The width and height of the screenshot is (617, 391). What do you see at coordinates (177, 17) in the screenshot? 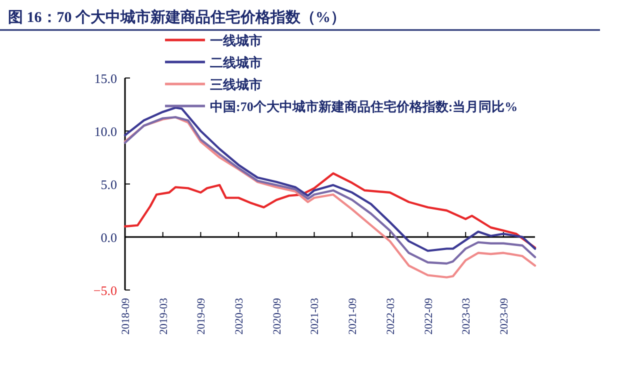
I see `chart-title: 图 16：70 个大中城市新建商品住宅价格指数（%）` at bounding box center [177, 17].